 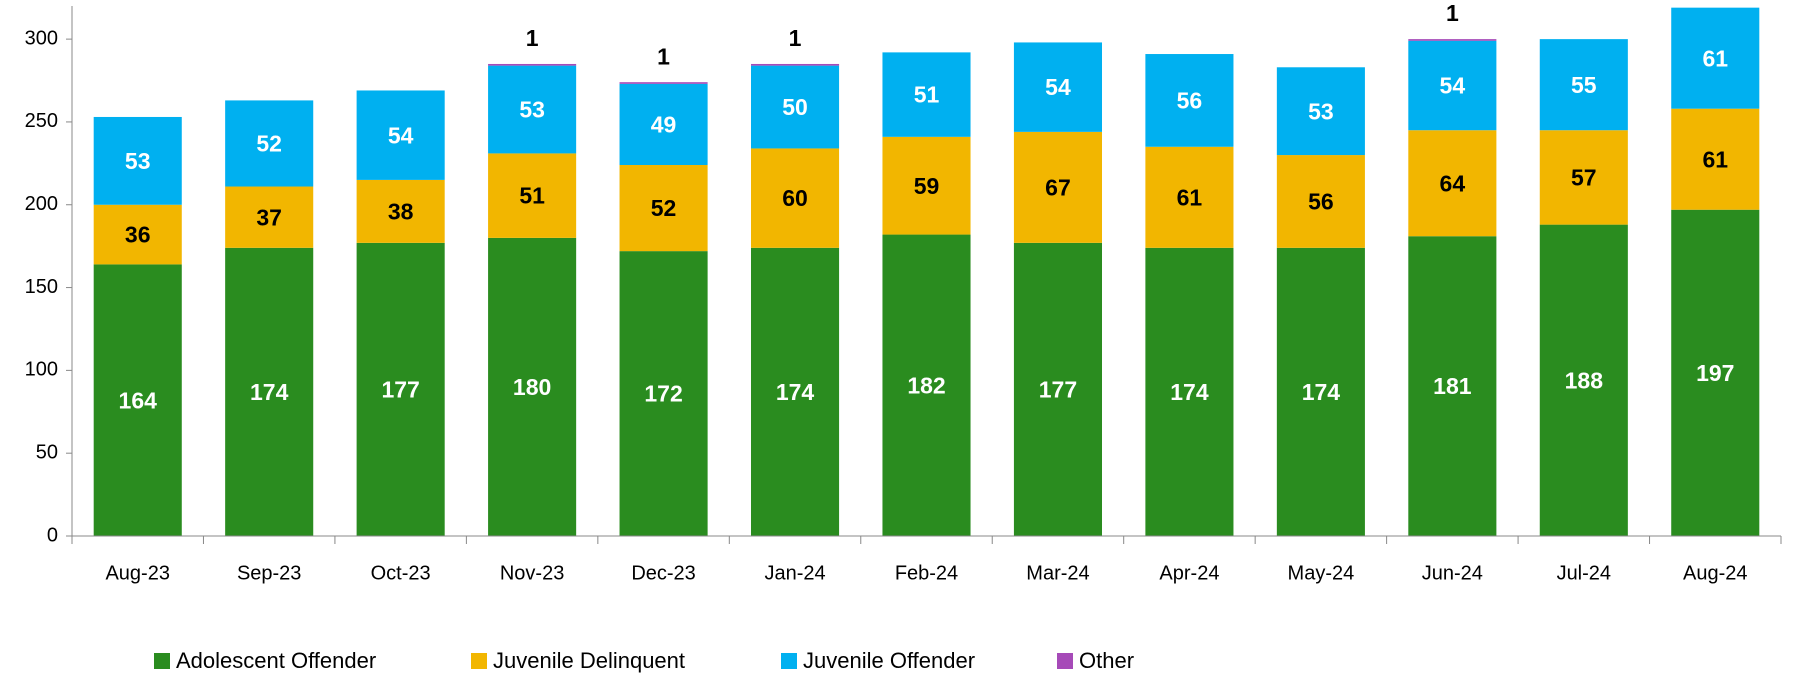 What do you see at coordinates (889, 660) in the screenshot?
I see `legend-label: Juvenile Offender` at bounding box center [889, 660].